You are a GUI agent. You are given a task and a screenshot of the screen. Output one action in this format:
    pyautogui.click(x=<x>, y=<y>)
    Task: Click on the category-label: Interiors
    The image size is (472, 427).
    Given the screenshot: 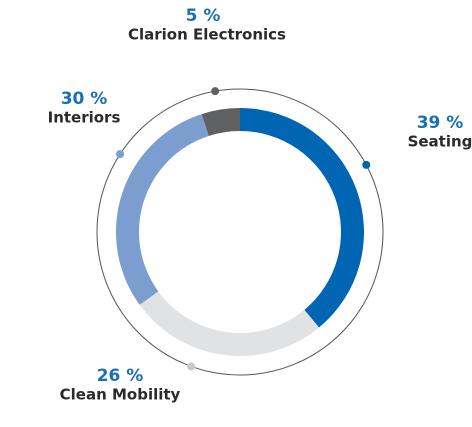 What is the action you would take?
    pyautogui.click(x=84, y=118)
    